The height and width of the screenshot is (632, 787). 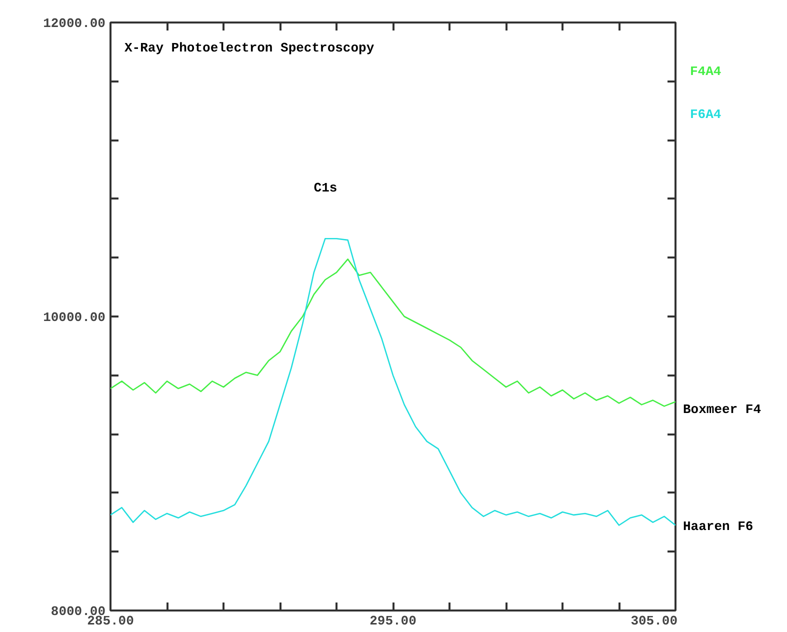 What do you see at coordinates (326, 188) in the screenshot?
I see `annotation: C1s` at bounding box center [326, 188].